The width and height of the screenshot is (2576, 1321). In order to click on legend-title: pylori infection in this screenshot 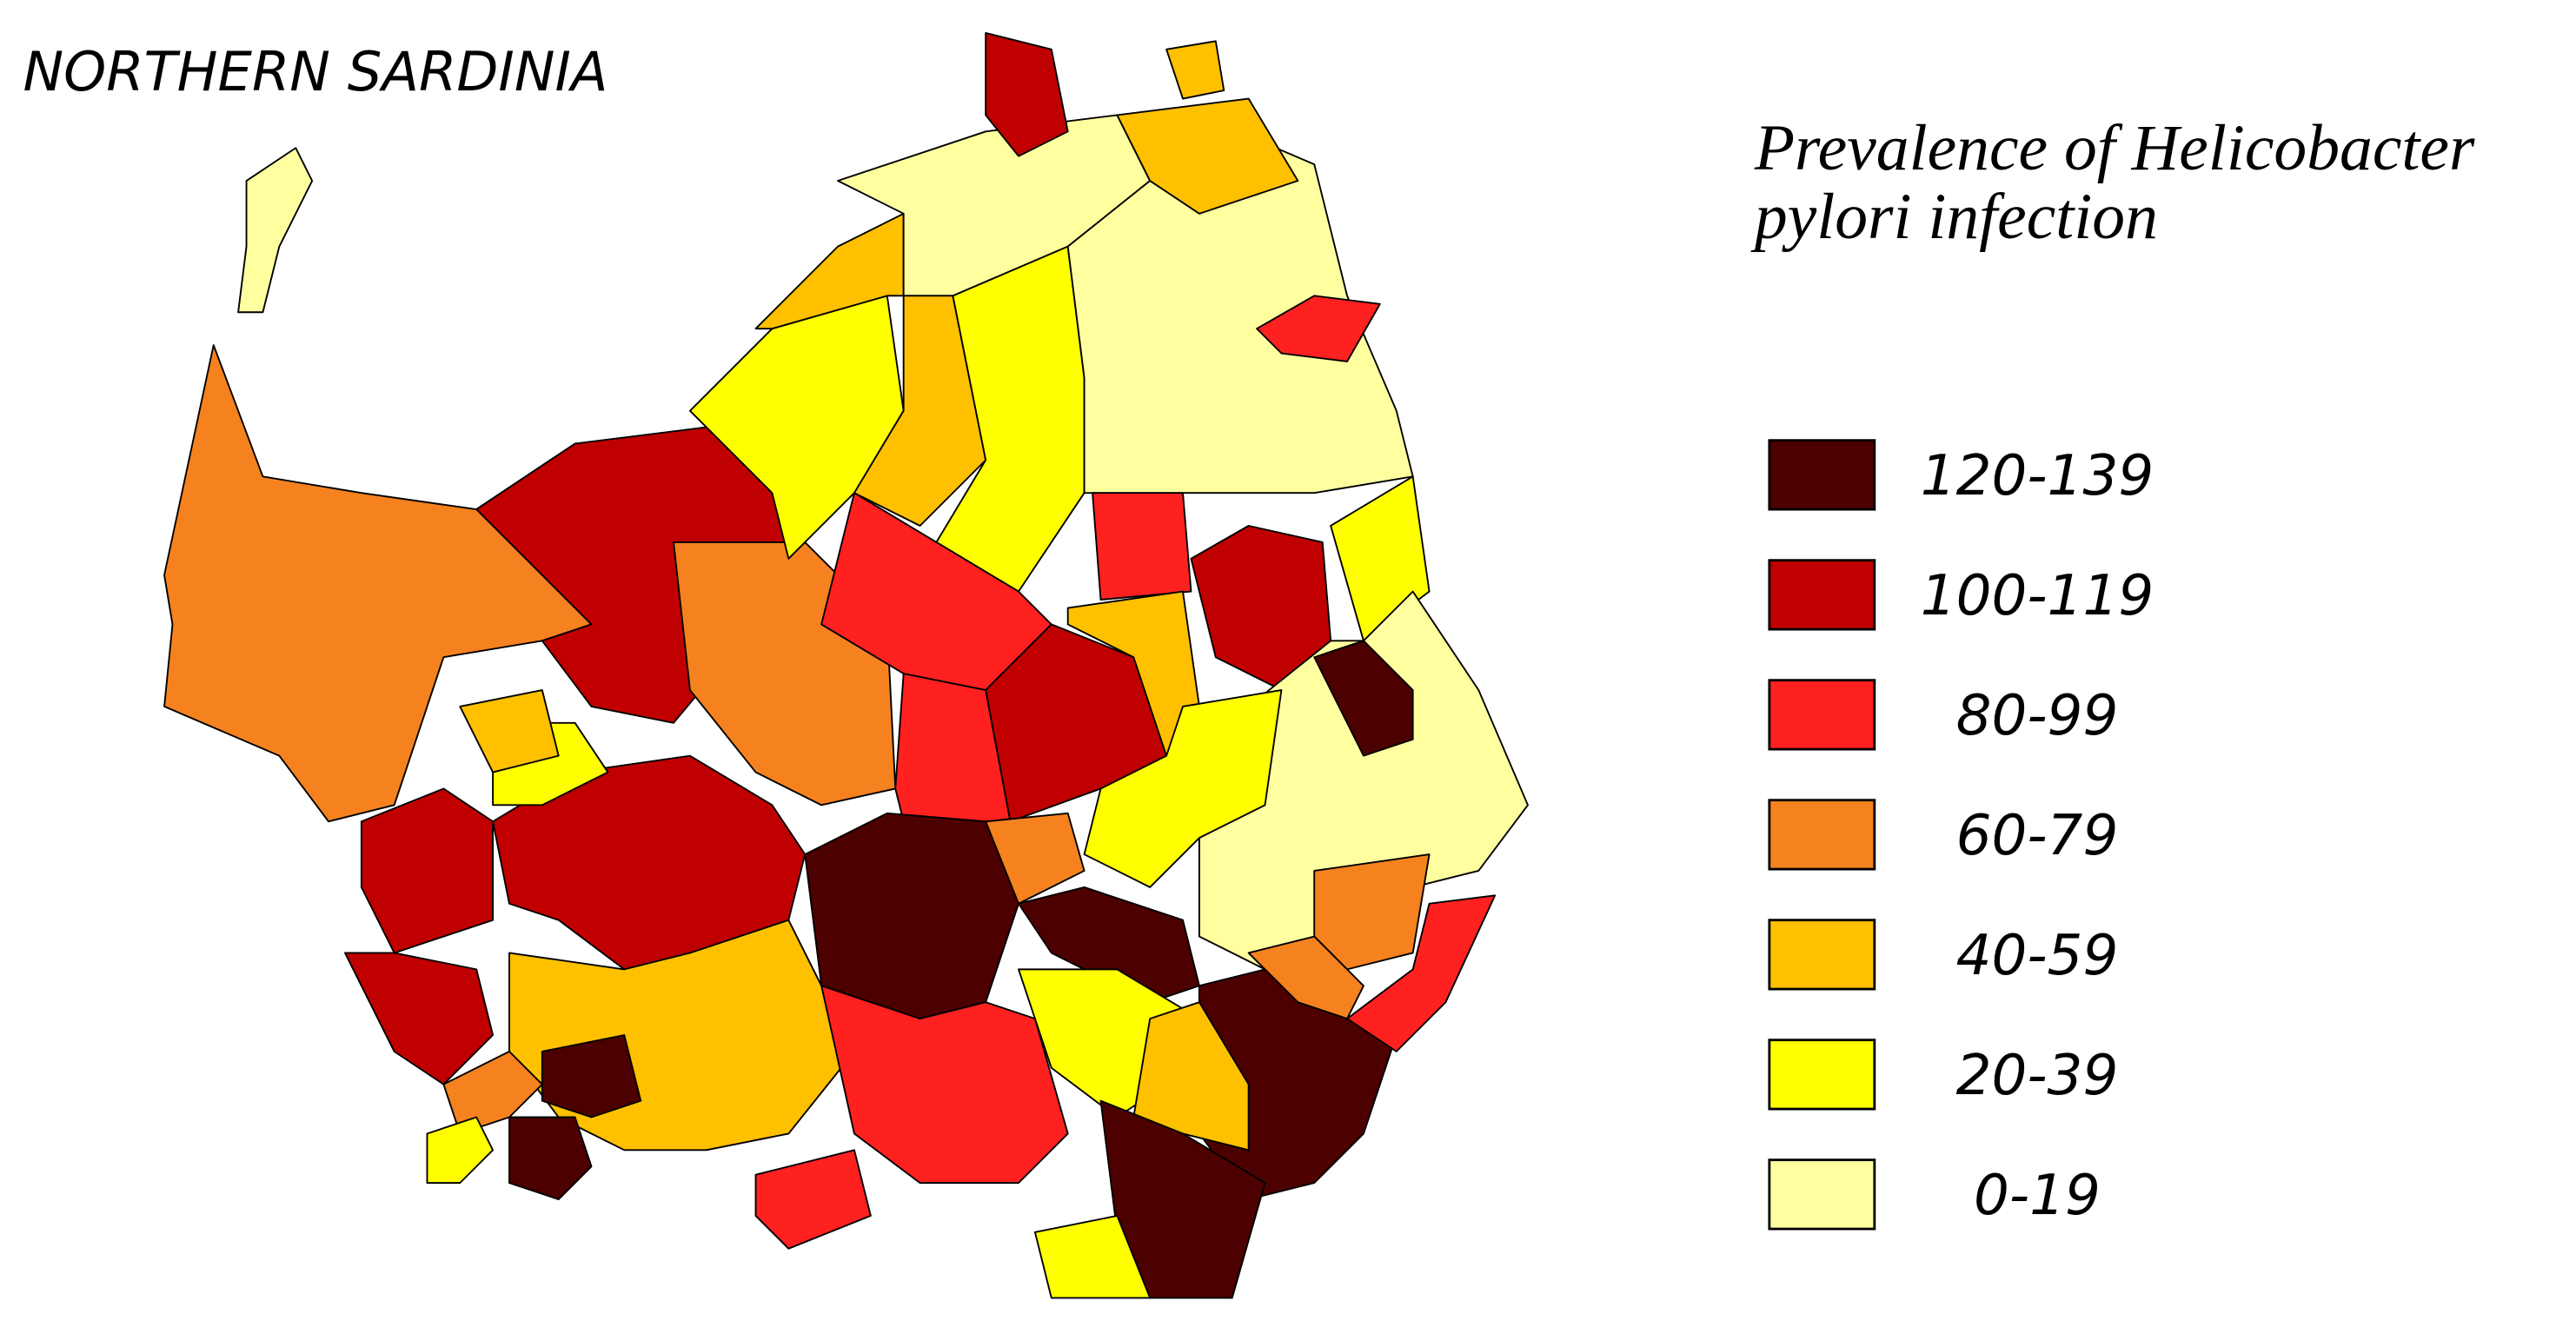, I will do `click(1954, 217)`.